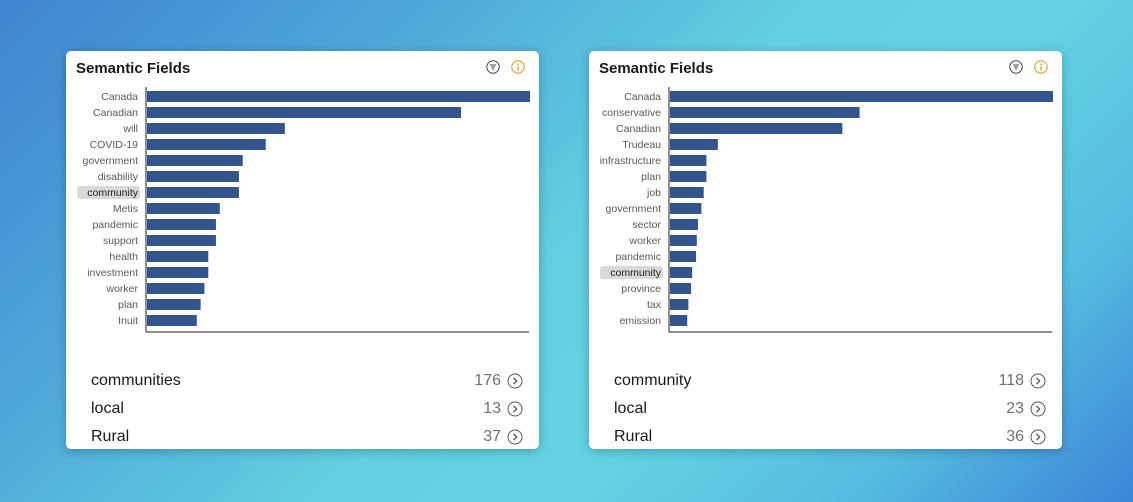 This screenshot has width=1133, height=502. What do you see at coordinates (114, 145) in the screenshot?
I see `bar-label: COVID-19` at bounding box center [114, 145].